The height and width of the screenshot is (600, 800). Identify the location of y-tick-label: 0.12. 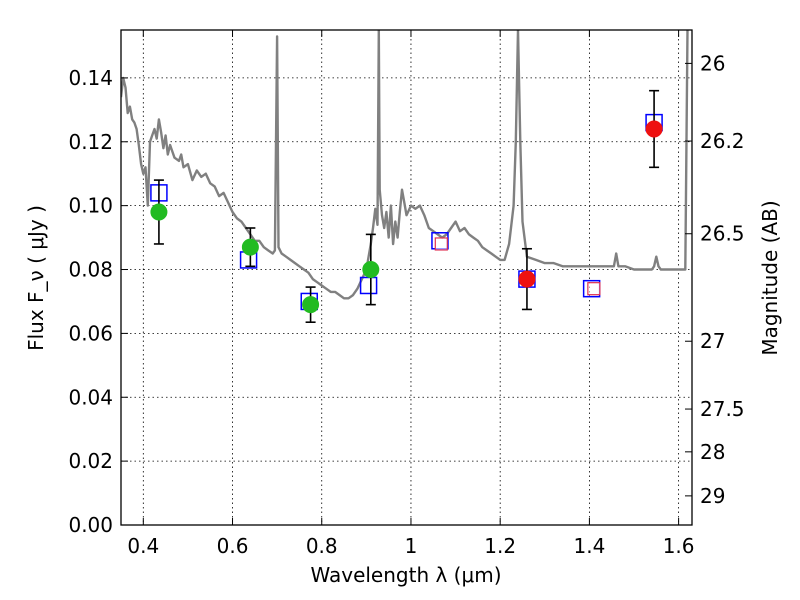
(90, 142).